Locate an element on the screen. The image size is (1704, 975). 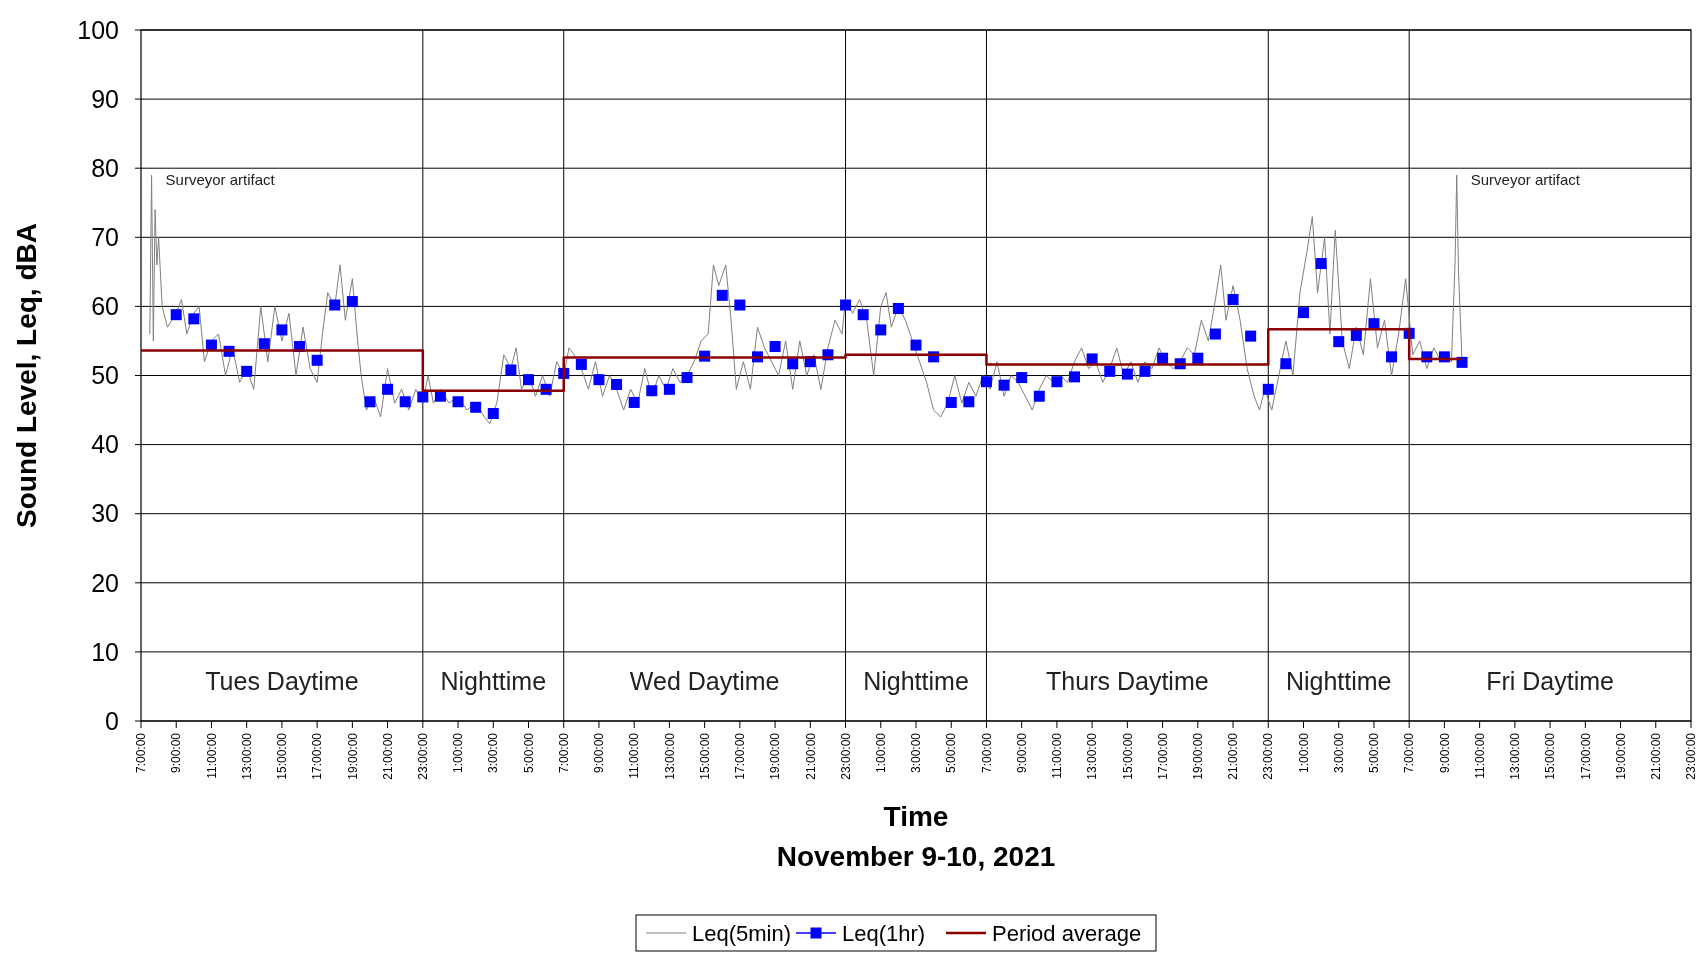
x-axis-title: Time November 9-10, 2021 is located at coordinates (916, 836).